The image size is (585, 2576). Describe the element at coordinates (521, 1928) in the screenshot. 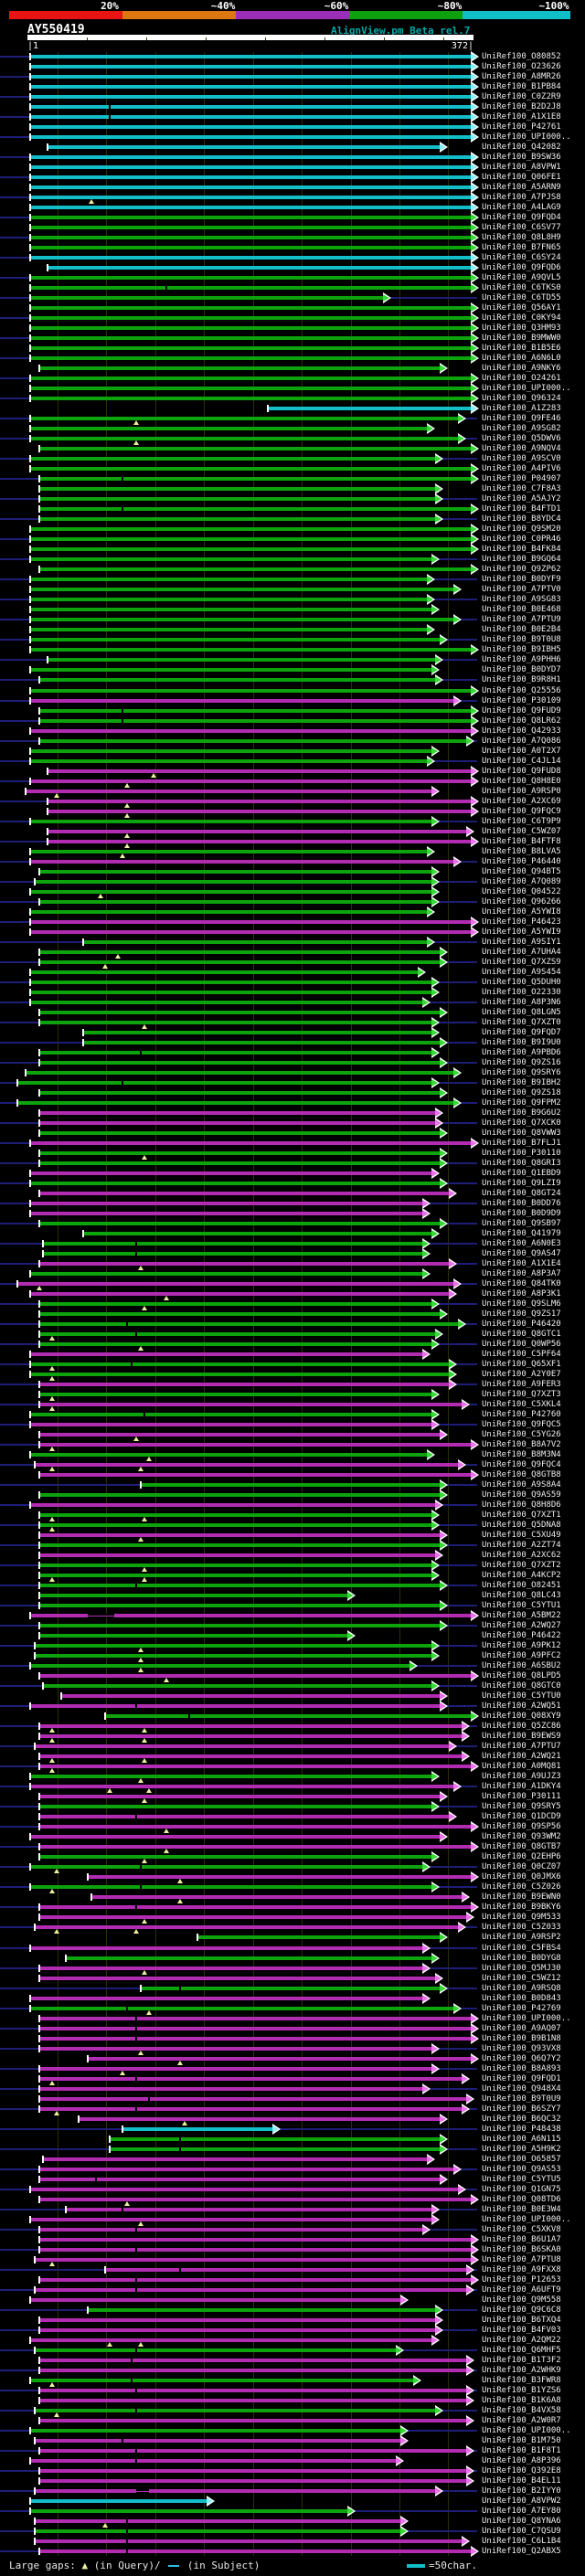

I see `hit-label: UniRef100_C5Z033` at that location.